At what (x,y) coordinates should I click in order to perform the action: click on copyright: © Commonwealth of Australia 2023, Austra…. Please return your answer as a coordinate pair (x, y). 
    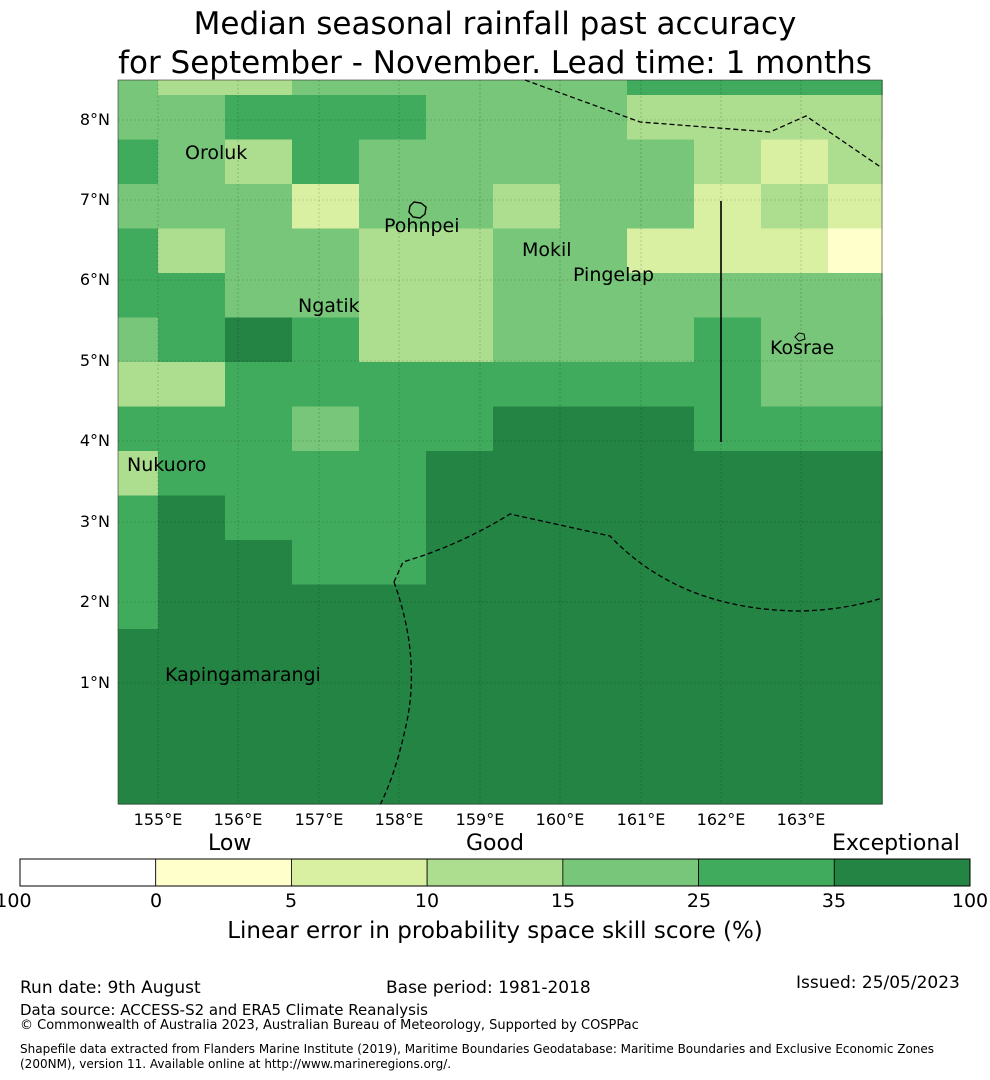
    Looking at the image, I should click on (329, 1025).